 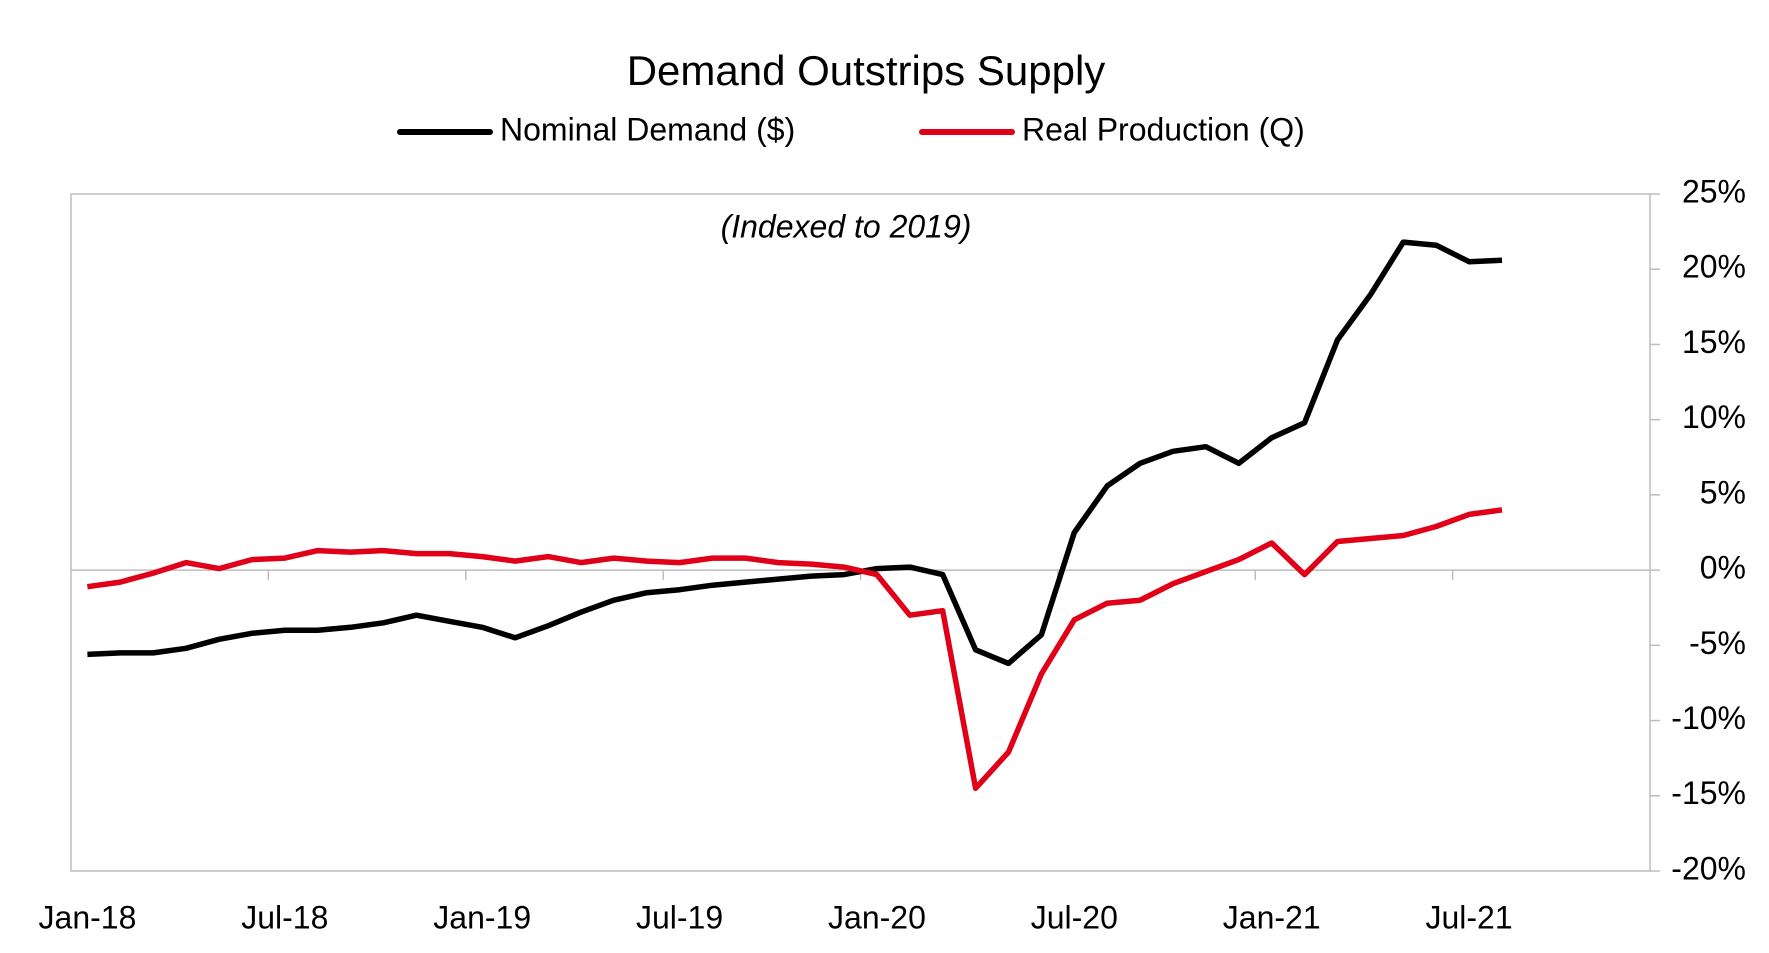 I want to click on y-tick-label: 15%, so click(x=1714, y=342).